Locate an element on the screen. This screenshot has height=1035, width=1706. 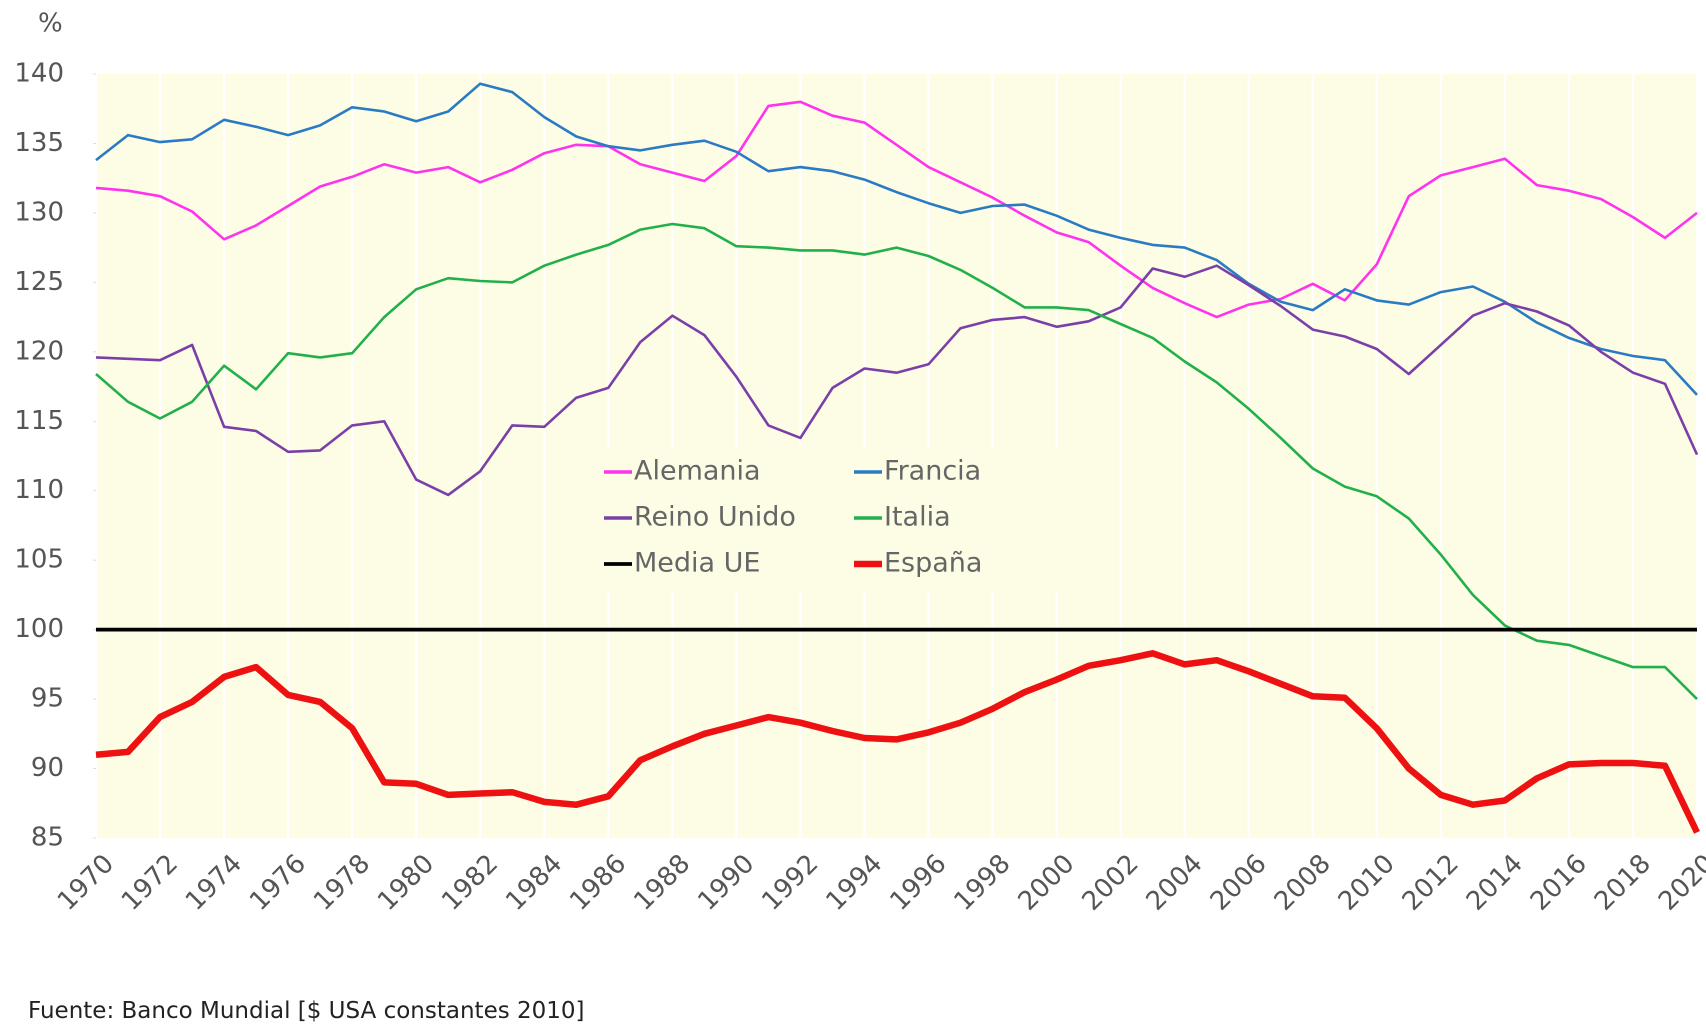
y-tick-label: 125 is located at coordinates (39, 282).